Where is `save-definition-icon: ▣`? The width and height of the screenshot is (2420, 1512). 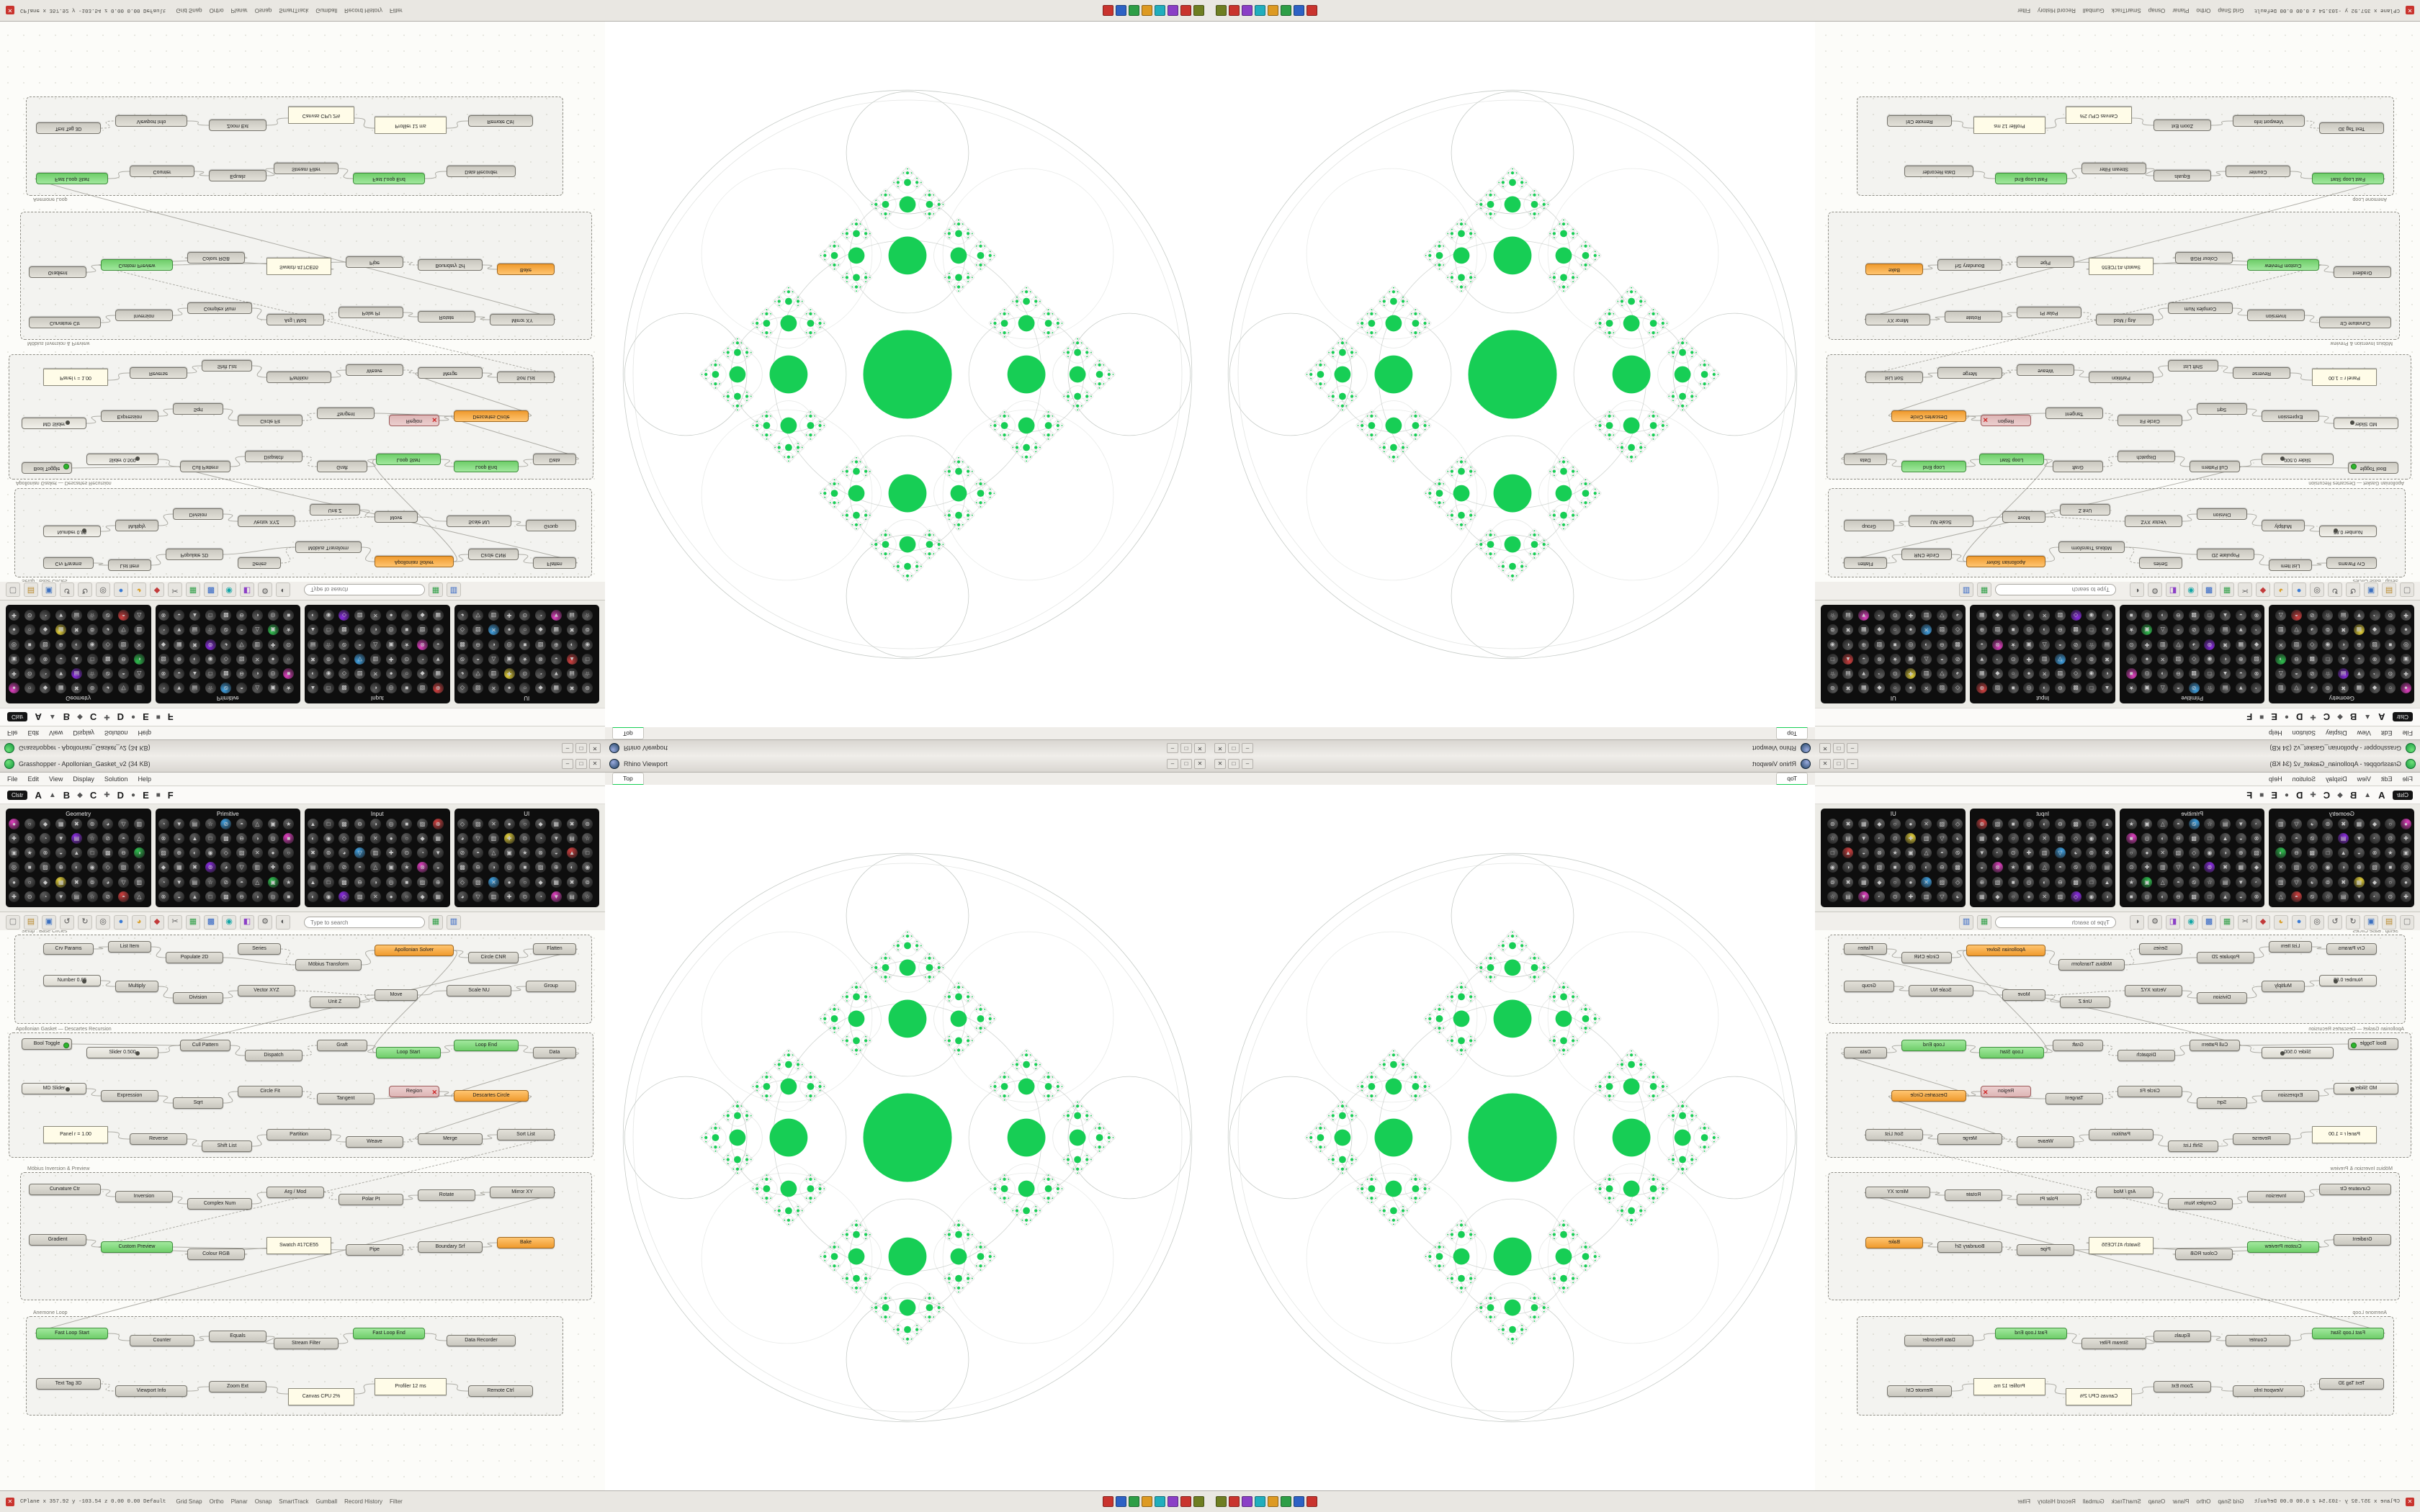 save-definition-icon: ▣ is located at coordinates (2371, 922).